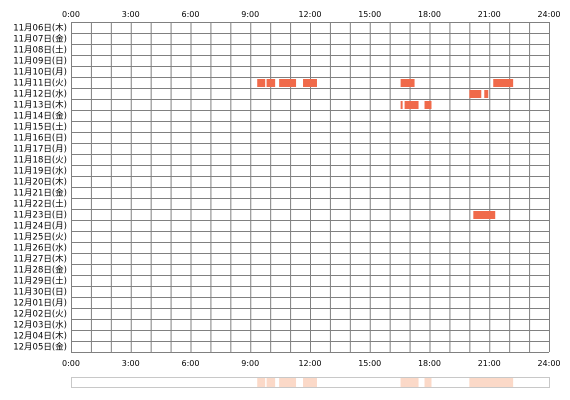 The height and width of the screenshot is (400, 570). I want to click on x-tick-label-top: 15:00, so click(369, 14).